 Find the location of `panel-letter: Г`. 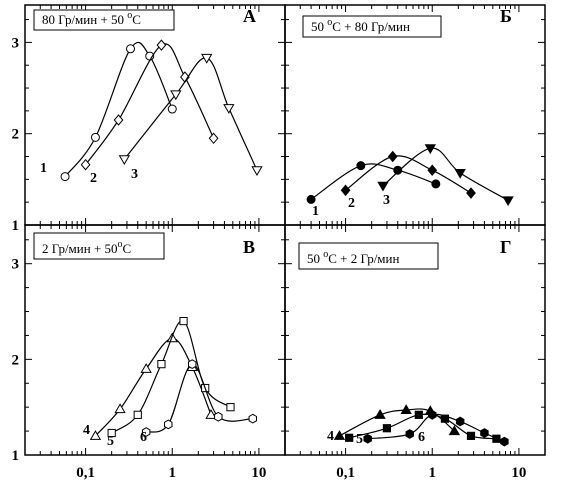

panel-letter: Г is located at coordinates (505, 247).